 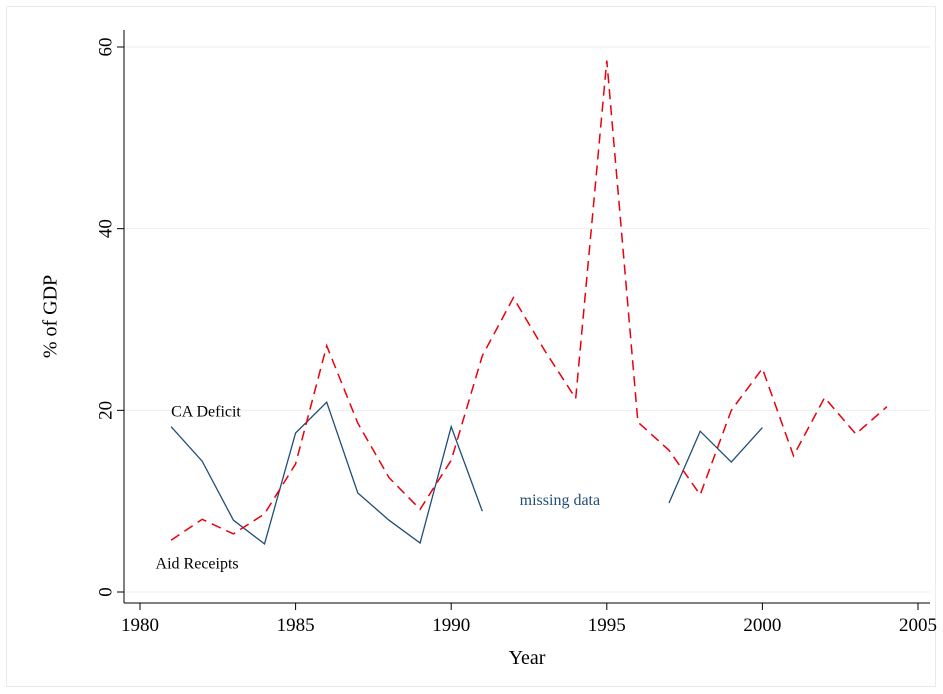 What do you see at coordinates (607, 625) in the screenshot?
I see `x-tick-label-1995: 1995` at bounding box center [607, 625].